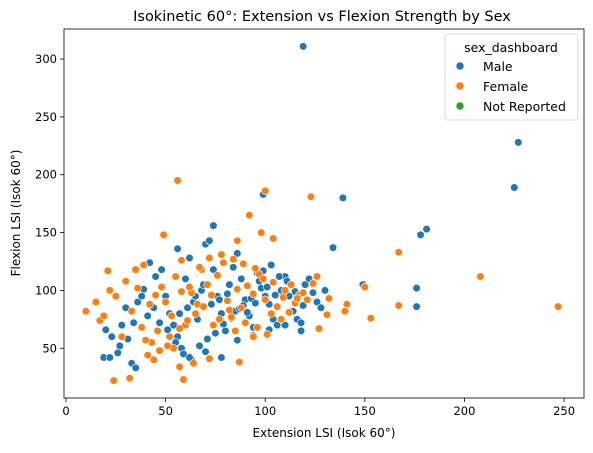 The width and height of the screenshot is (593, 453). What do you see at coordinates (65, 411) in the screenshot?
I see `x-tick-label: 0` at bounding box center [65, 411].